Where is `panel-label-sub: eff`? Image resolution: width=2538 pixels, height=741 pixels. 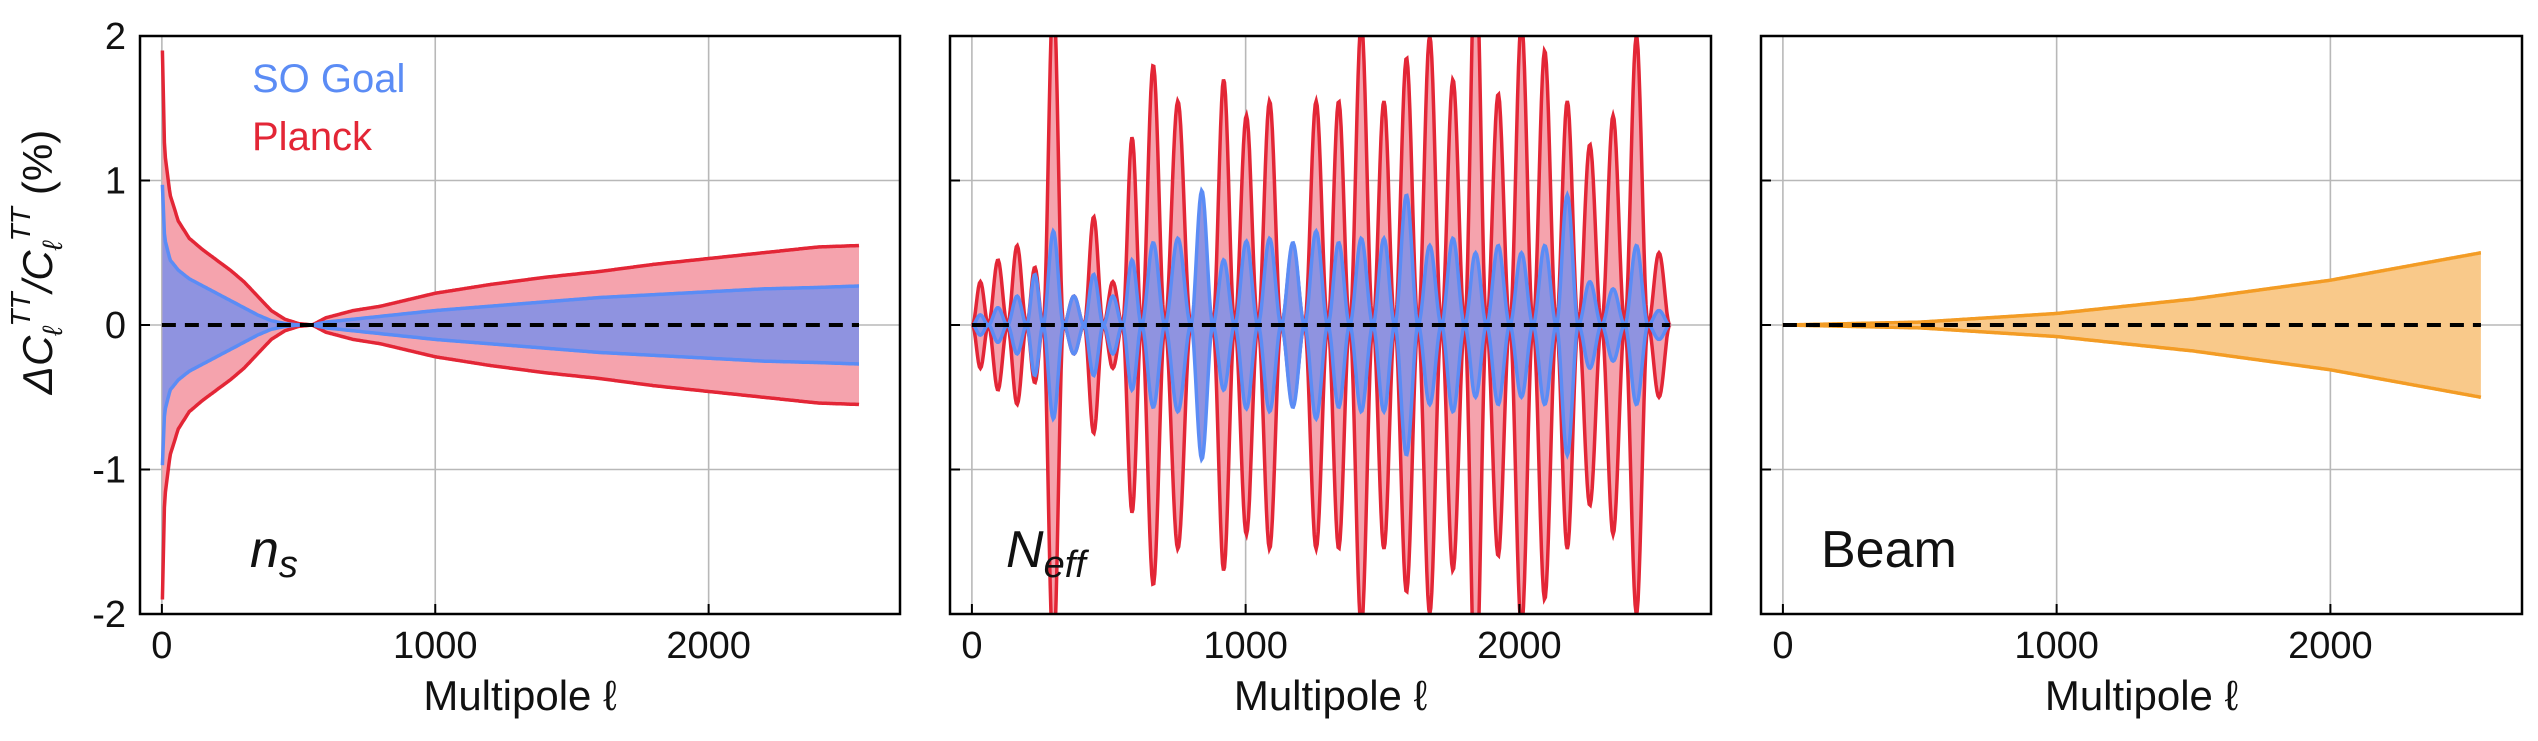 panel-label-sub: eff is located at coordinates (1067, 565).